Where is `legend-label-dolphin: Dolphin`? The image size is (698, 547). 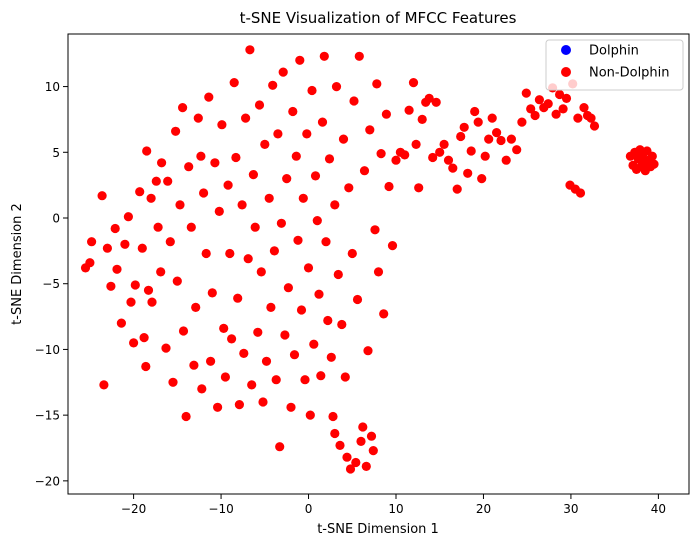 legend-label-dolphin: Dolphin is located at coordinates (614, 51).